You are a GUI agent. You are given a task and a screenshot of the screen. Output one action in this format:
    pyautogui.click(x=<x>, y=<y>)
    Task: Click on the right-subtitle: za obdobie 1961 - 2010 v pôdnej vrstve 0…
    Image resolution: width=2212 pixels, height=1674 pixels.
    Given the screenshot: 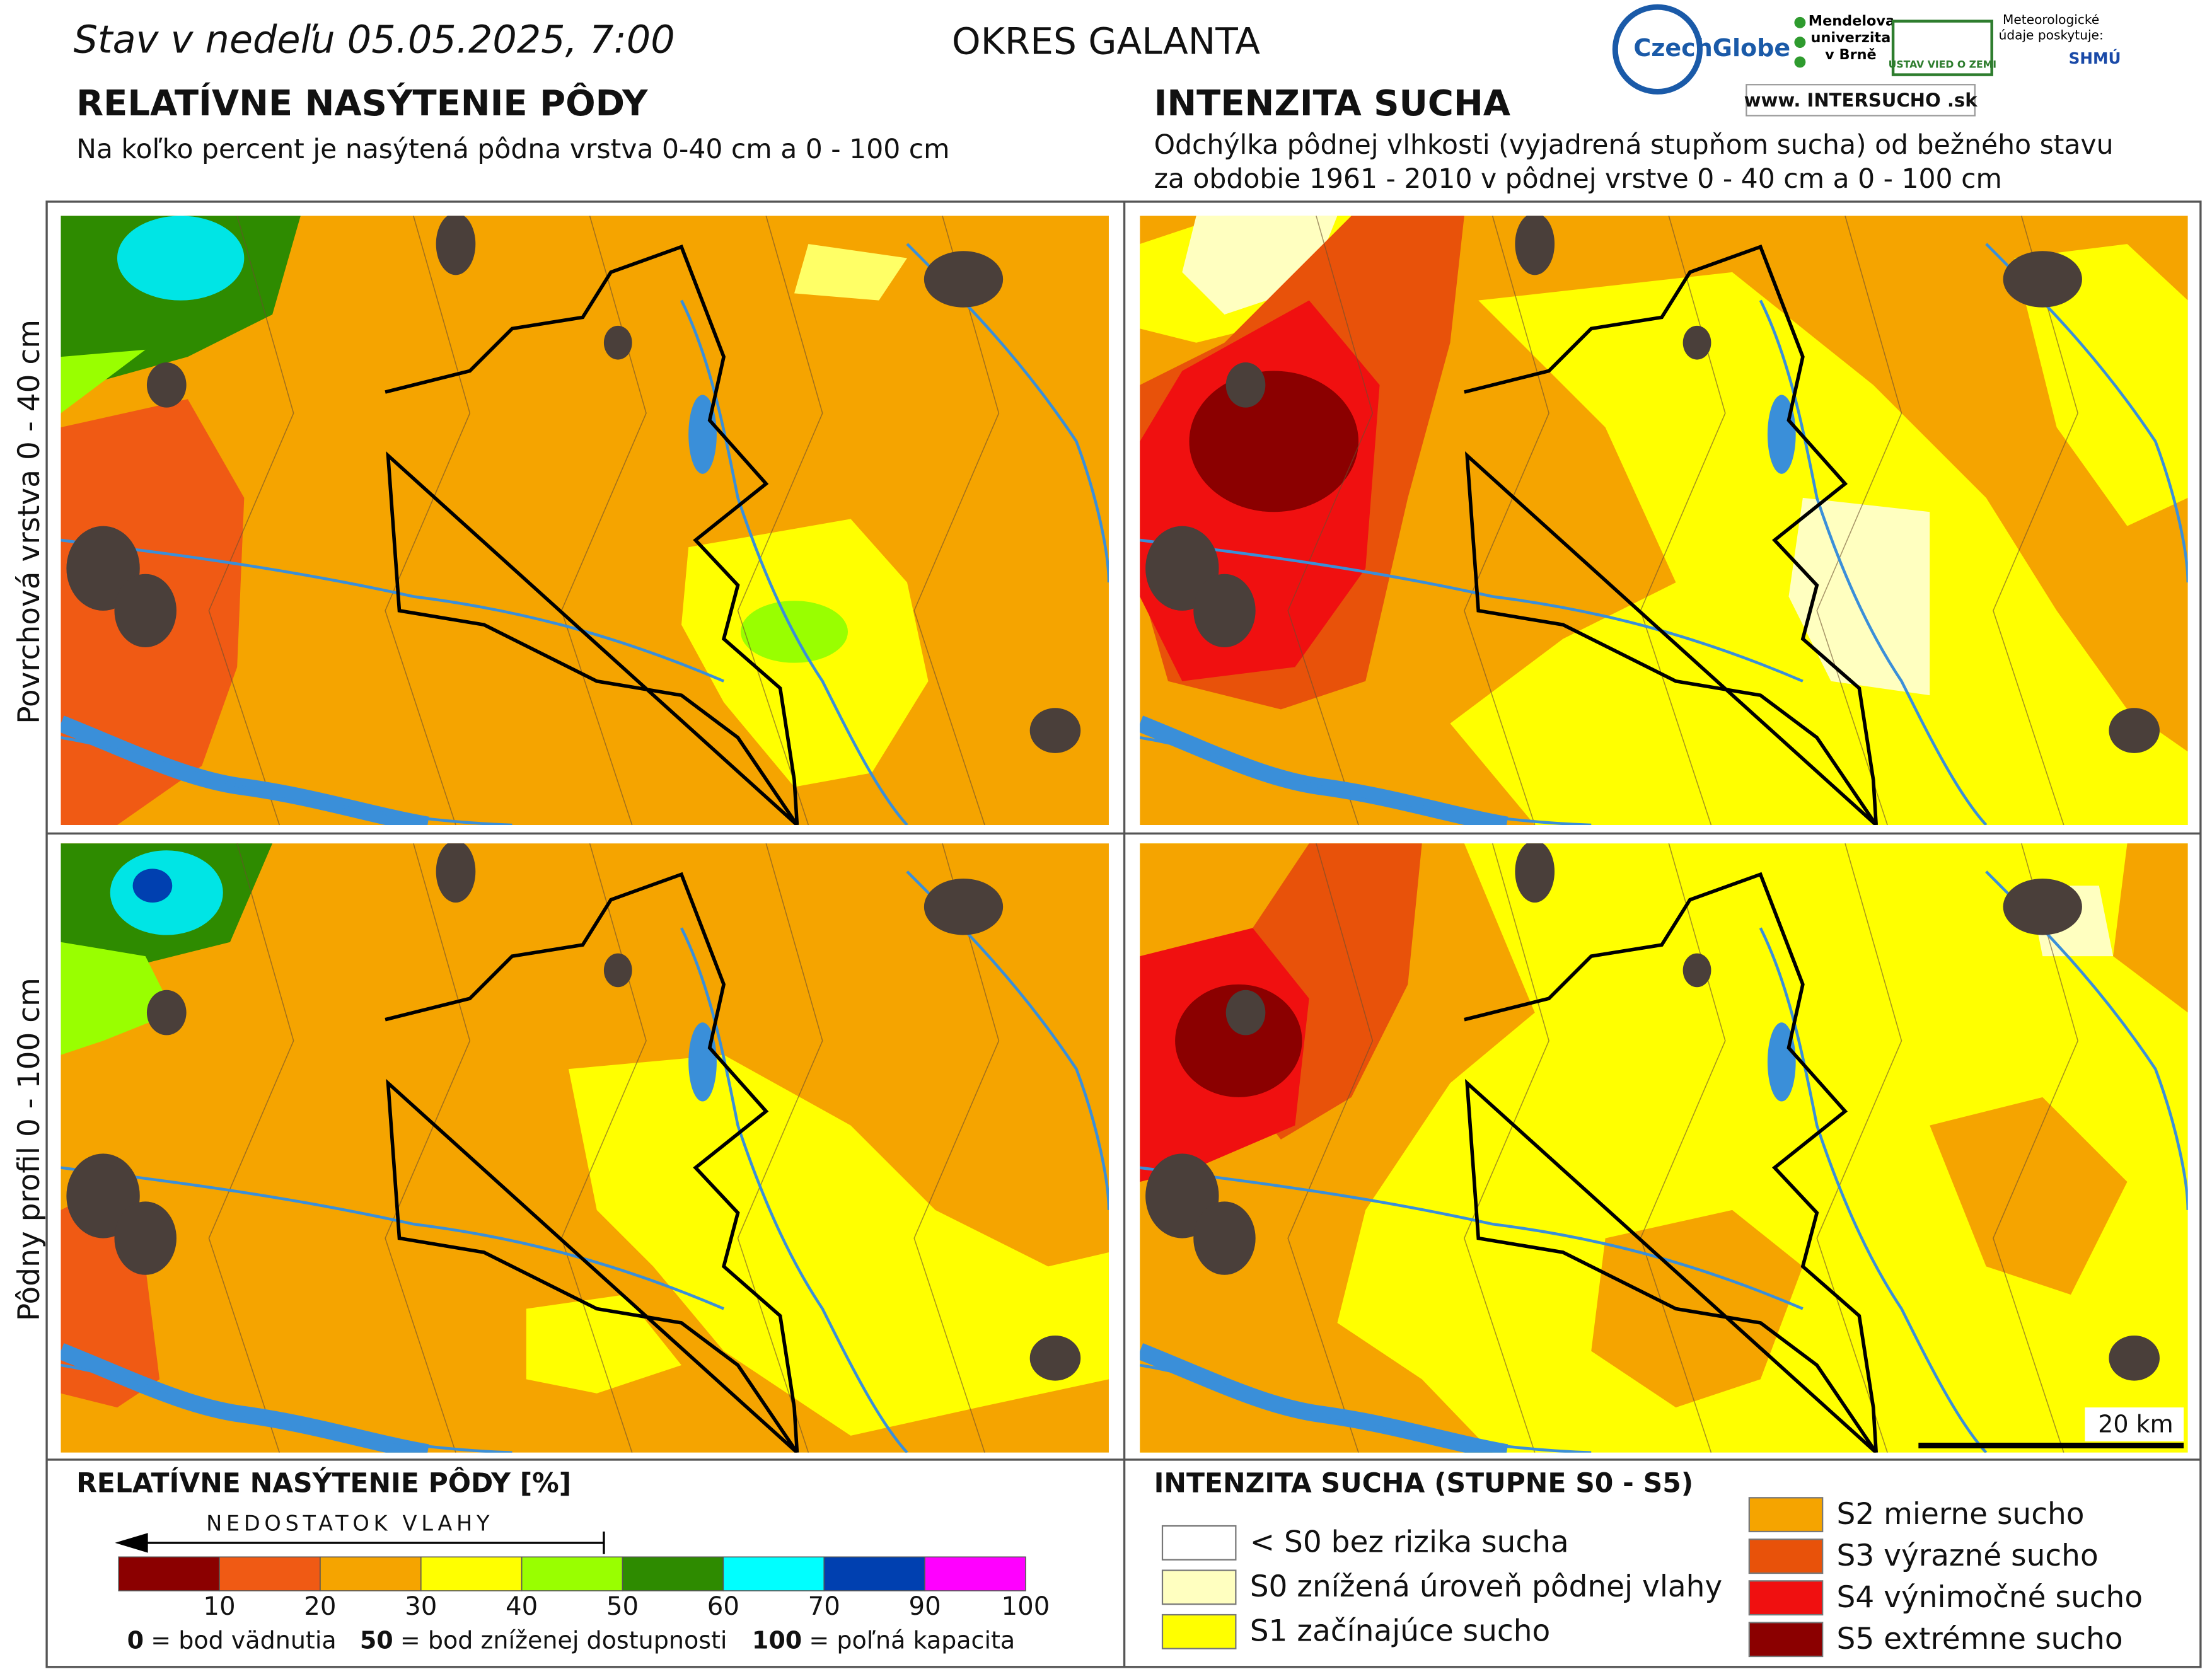 What is the action you would take?
    pyautogui.click(x=1578, y=179)
    